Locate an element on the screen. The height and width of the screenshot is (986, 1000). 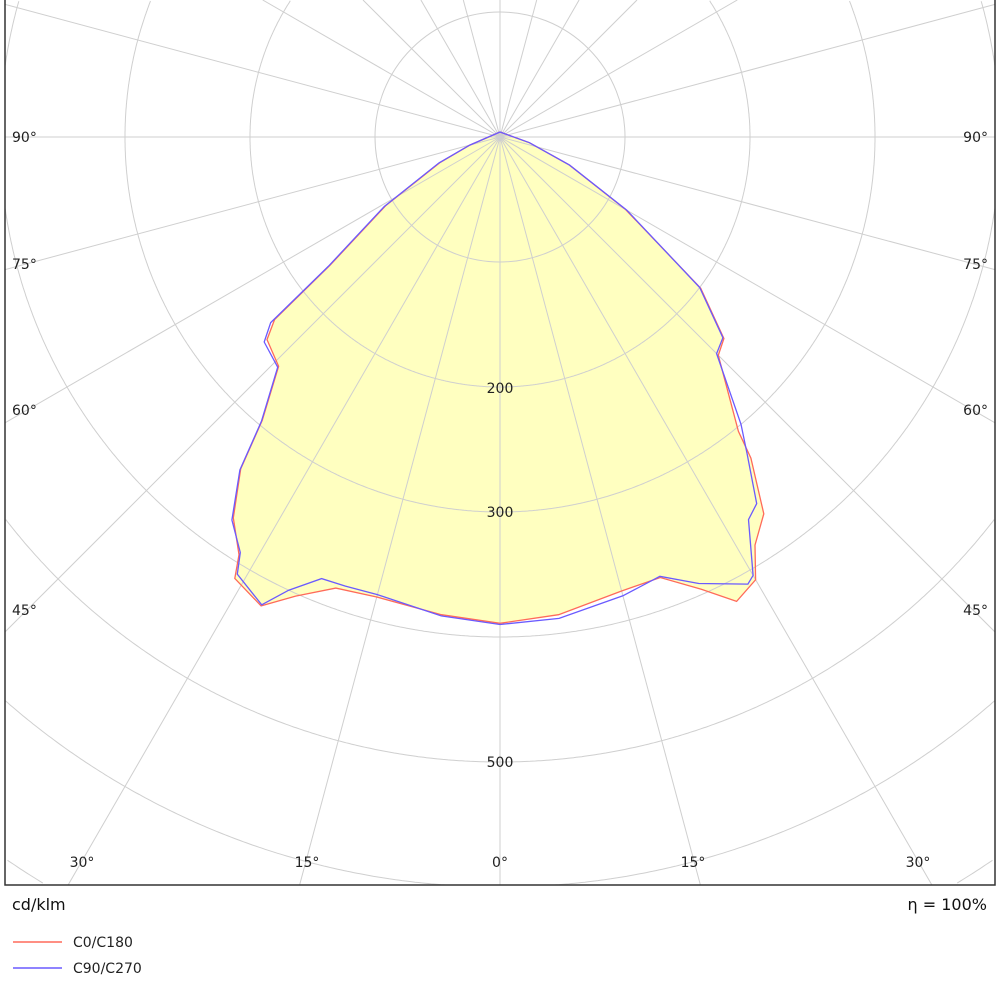
angle-label-right: 75° is located at coordinates (975, 265).